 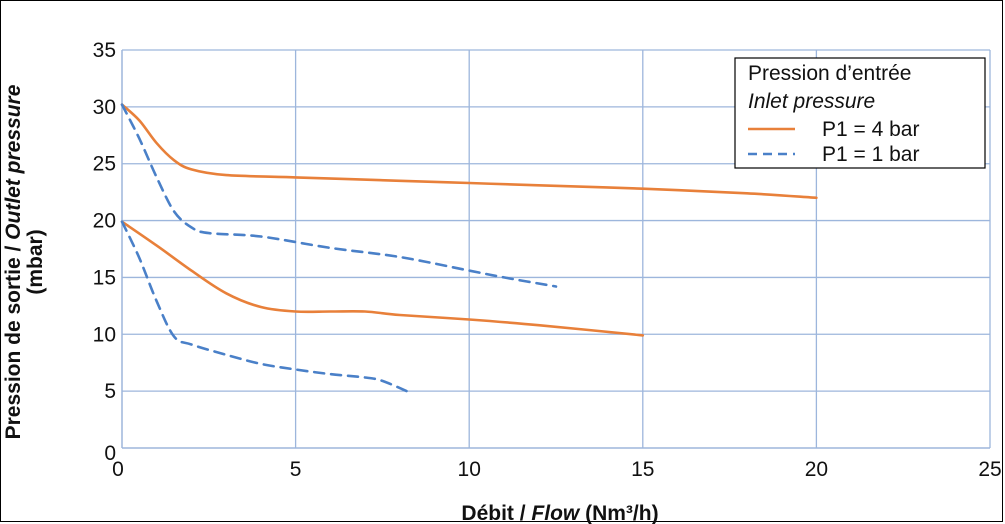 What do you see at coordinates (104, 164) in the screenshot?
I see `y-tick-label: 25` at bounding box center [104, 164].